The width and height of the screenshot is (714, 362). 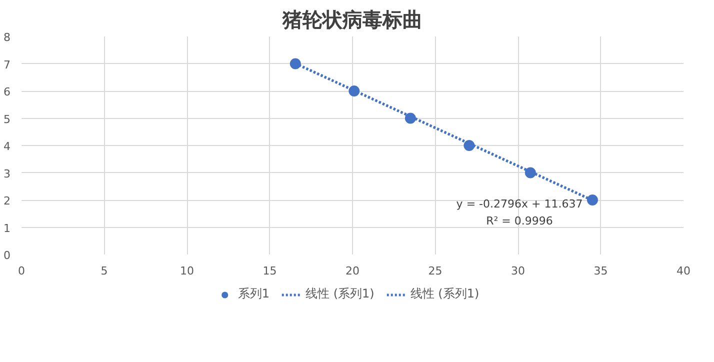 What do you see at coordinates (519, 204) in the screenshot?
I see `annotation: y = -0.2796x + 11.637` at bounding box center [519, 204].